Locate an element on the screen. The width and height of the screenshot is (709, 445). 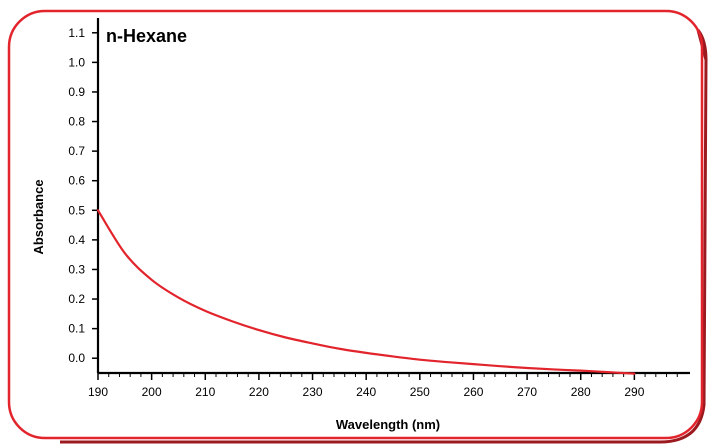
x-tick-label: 250 is located at coordinates (420, 392).